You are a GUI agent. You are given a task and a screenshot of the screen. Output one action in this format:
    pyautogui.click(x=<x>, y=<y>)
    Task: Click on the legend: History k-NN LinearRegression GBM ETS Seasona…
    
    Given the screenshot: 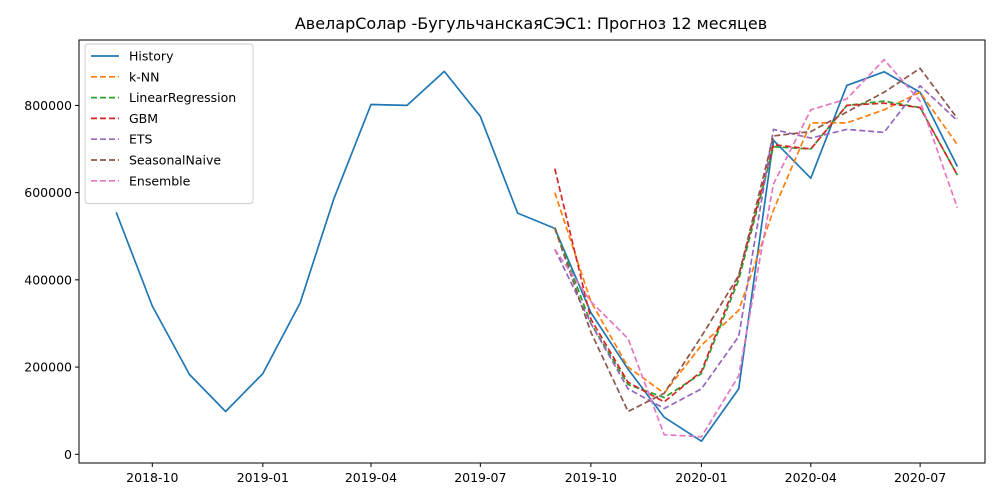 What is the action you would take?
    pyautogui.click(x=169, y=124)
    